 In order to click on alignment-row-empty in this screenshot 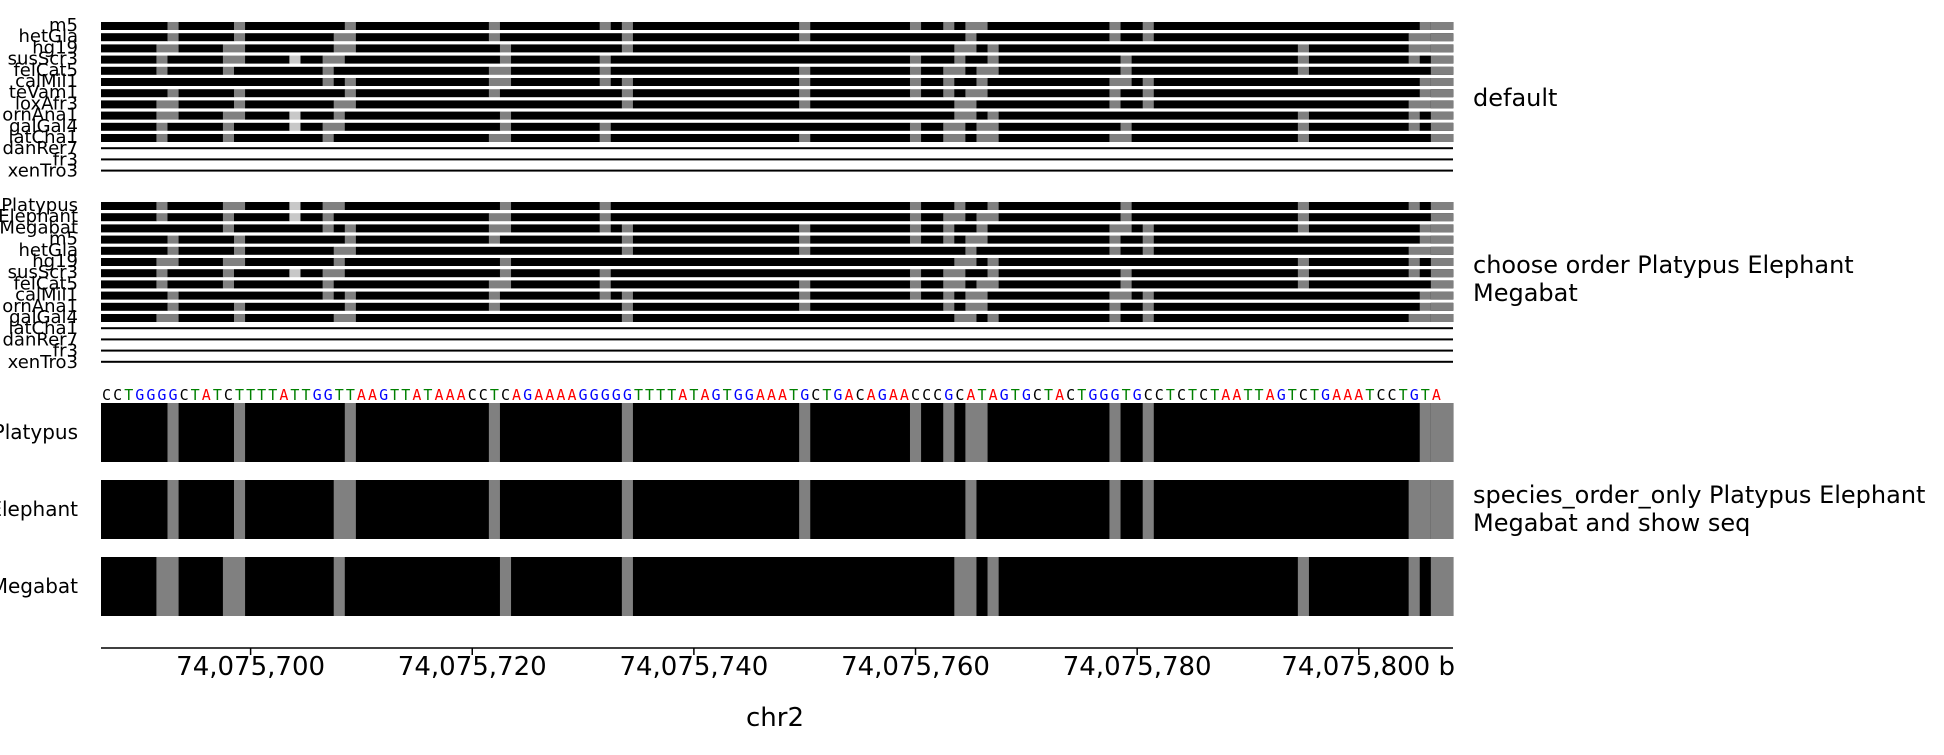, I will do `click(777, 328)`.